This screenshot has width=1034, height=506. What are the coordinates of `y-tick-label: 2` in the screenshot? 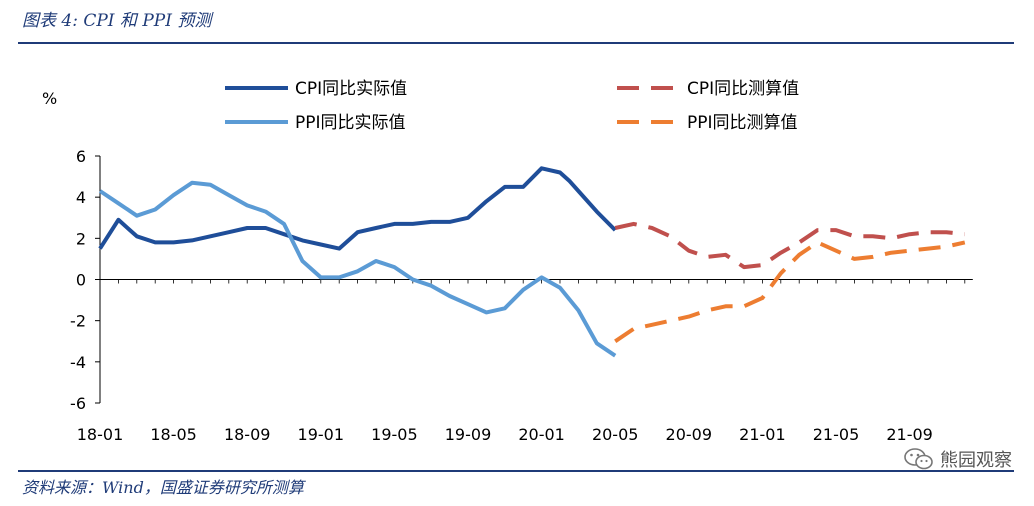 It's located at (81, 238).